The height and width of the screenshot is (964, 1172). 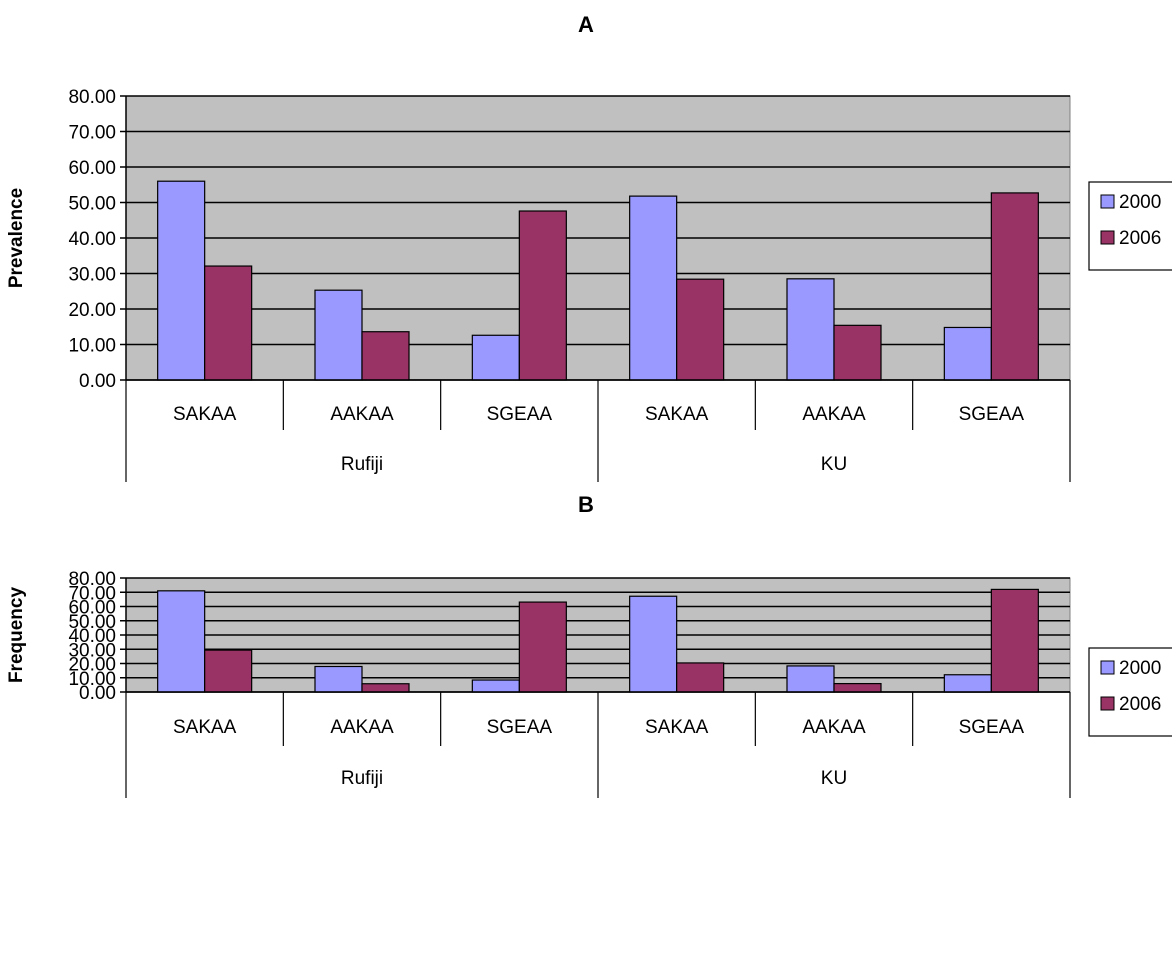 I want to click on chart-title: A, so click(x=586, y=24).